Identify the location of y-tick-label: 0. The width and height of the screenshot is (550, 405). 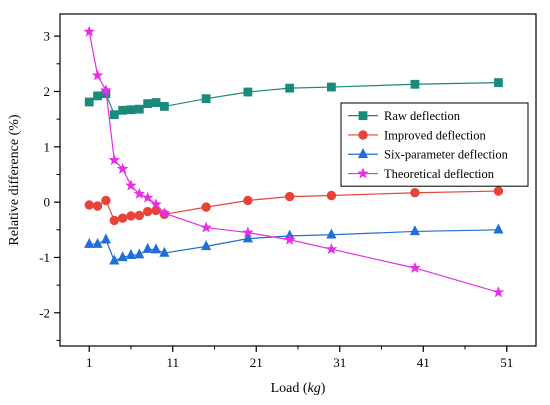
(47, 202).